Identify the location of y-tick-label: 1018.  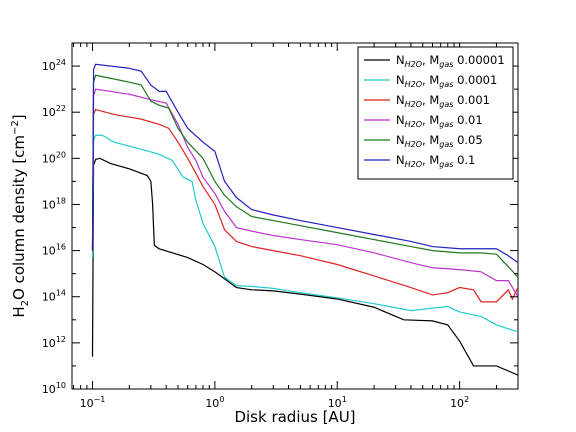
(54, 203).